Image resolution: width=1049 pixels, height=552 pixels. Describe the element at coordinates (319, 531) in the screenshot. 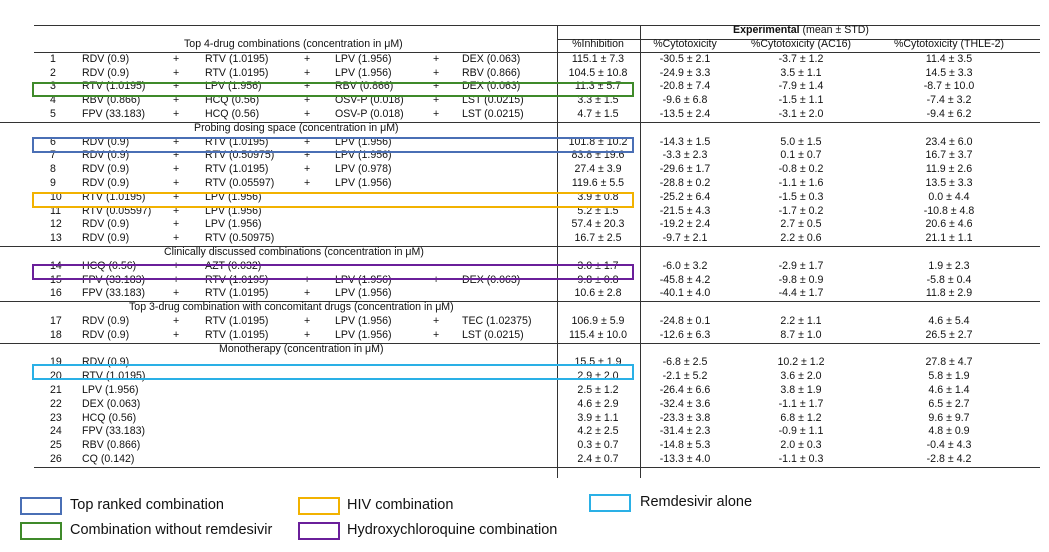

I see `legend-swatch-purple` at that location.